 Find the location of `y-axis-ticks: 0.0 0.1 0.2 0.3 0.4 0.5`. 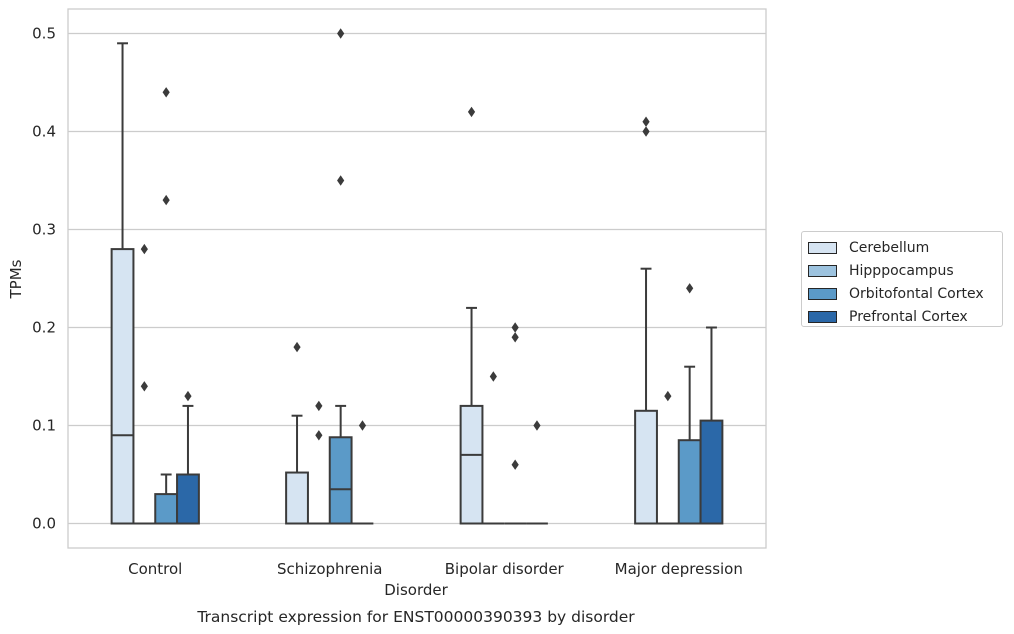

y-axis-ticks: 0.0 0.1 0.2 0.3 0.4 0.5 is located at coordinates (44, 279).